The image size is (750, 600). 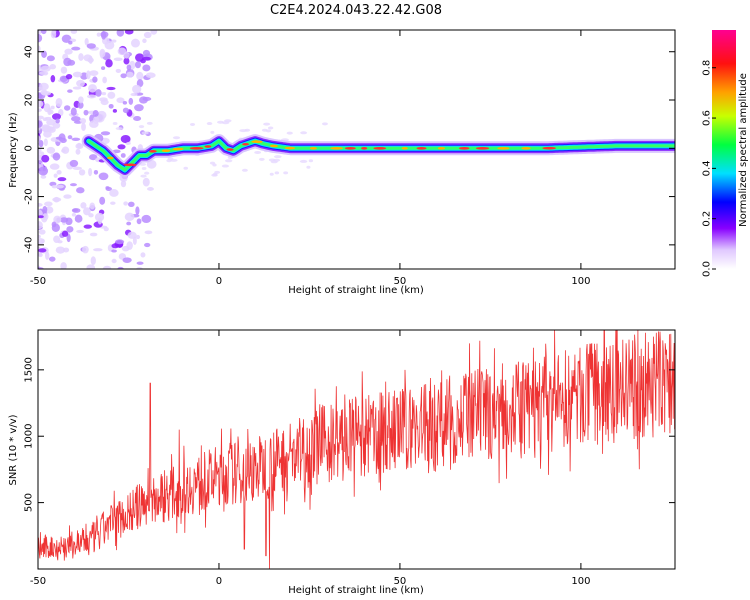 I want to click on snr-xtick-label: 0, so click(x=219, y=581).